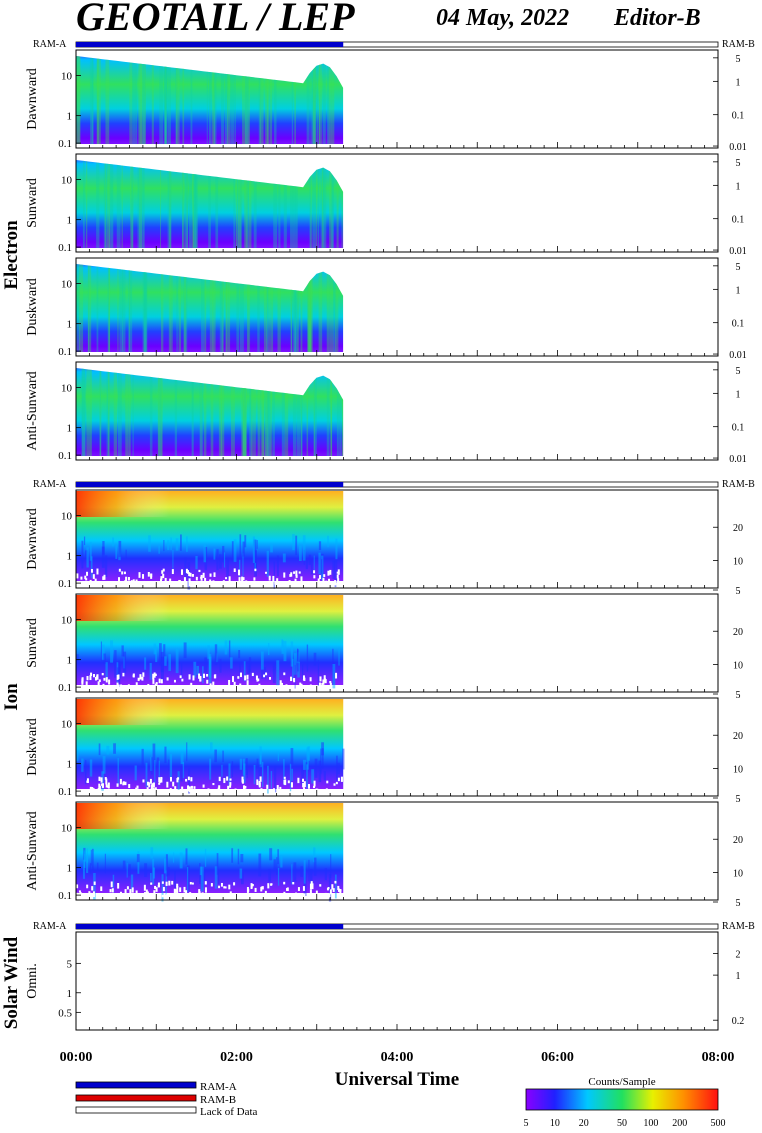 The image size is (762, 1133). What do you see at coordinates (557, 1057) in the screenshot?
I see `x-tick-label: 06:00` at bounding box center [557, 1057].